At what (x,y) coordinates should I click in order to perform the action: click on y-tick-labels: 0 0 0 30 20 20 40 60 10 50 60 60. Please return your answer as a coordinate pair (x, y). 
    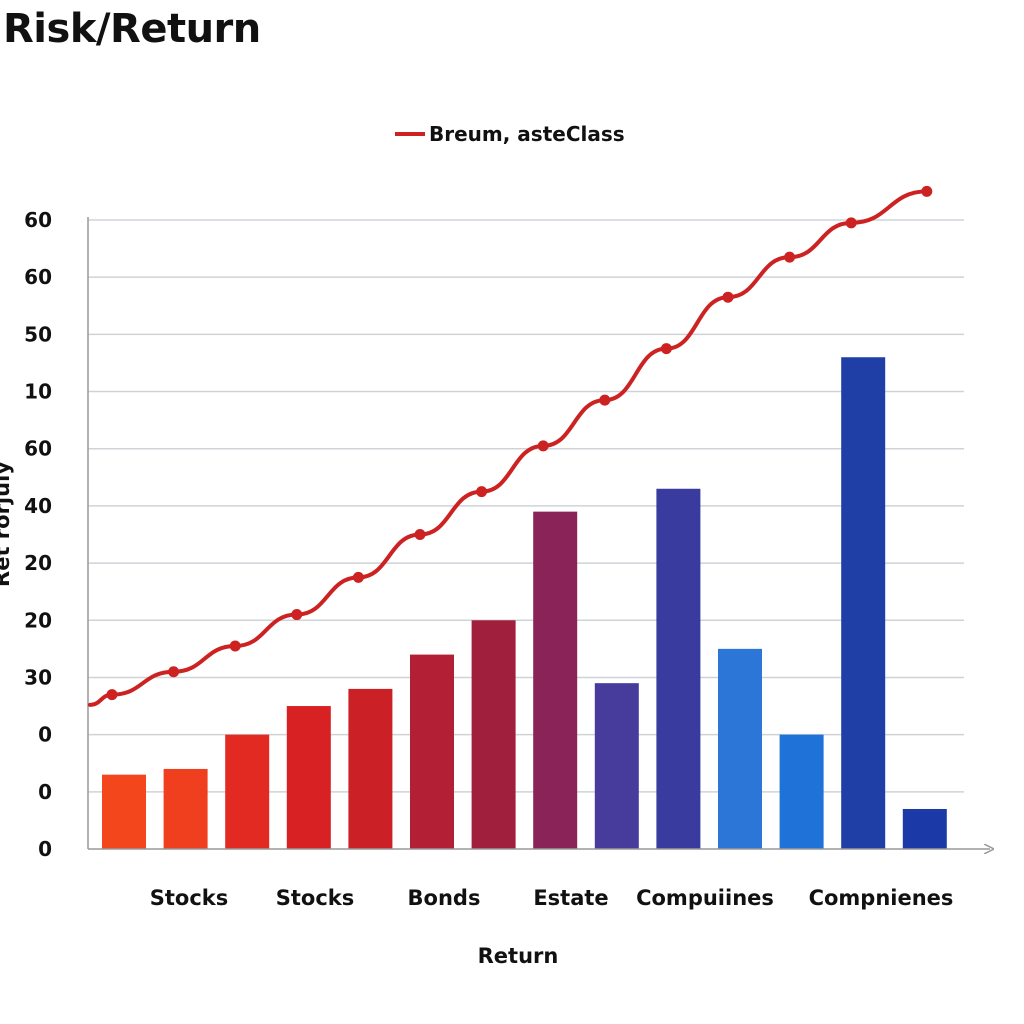
    Looking at the image, I should click on (38, 534).